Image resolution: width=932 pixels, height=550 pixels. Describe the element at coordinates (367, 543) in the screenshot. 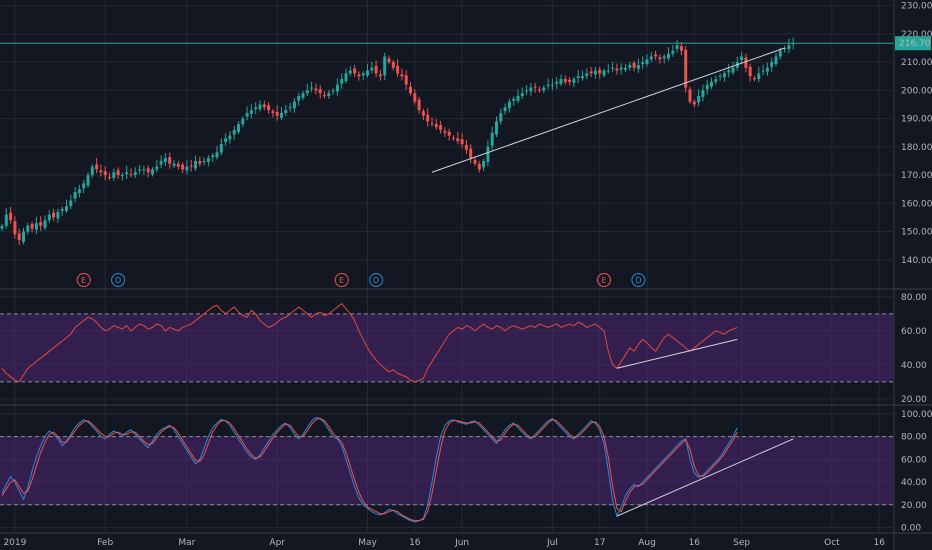

I see `time-axis-label: May` at that location.